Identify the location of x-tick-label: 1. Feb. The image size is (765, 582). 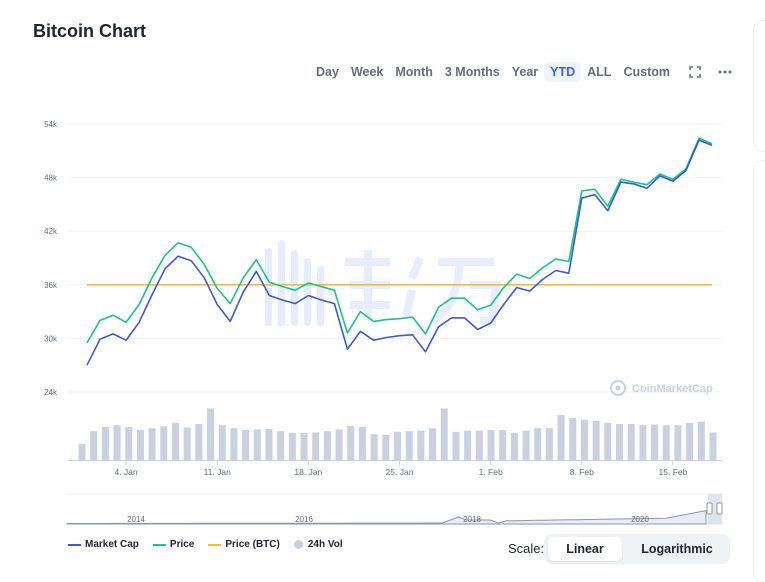
(491, 472).